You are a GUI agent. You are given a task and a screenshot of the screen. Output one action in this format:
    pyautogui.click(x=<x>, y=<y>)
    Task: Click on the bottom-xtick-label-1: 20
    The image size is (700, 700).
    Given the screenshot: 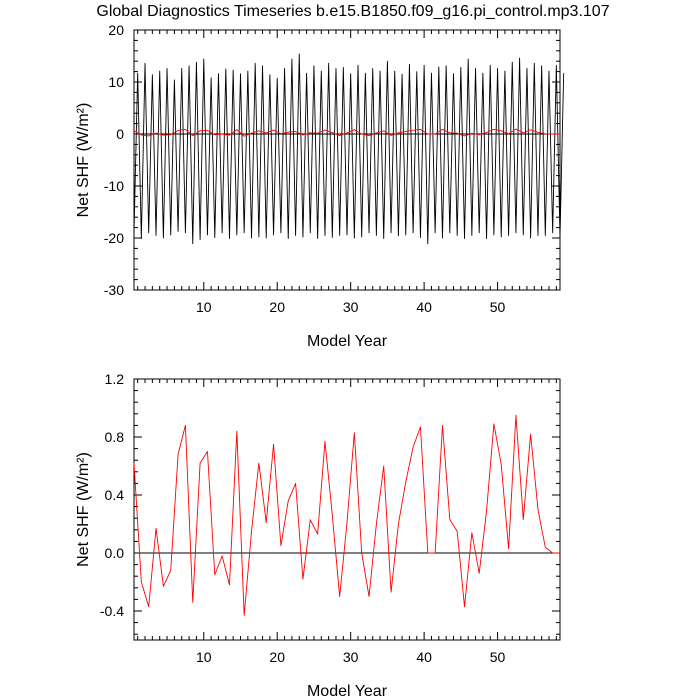 What is the action you would take?
    pyautogui.click(x=277, y=657)
    